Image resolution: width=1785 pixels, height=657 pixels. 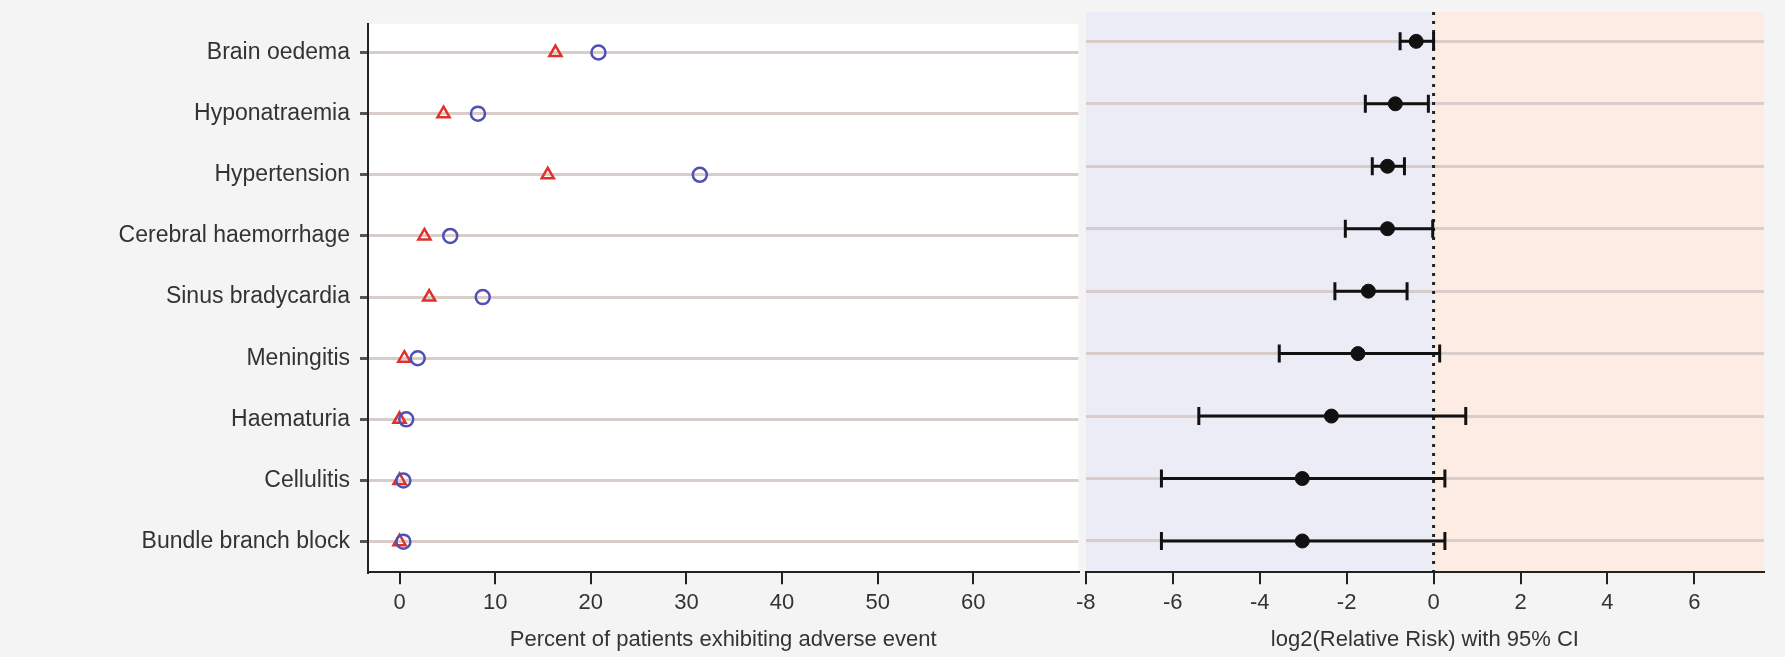 I want to click on y-tick-label: Brain oedema, so click(x=278, y=50).